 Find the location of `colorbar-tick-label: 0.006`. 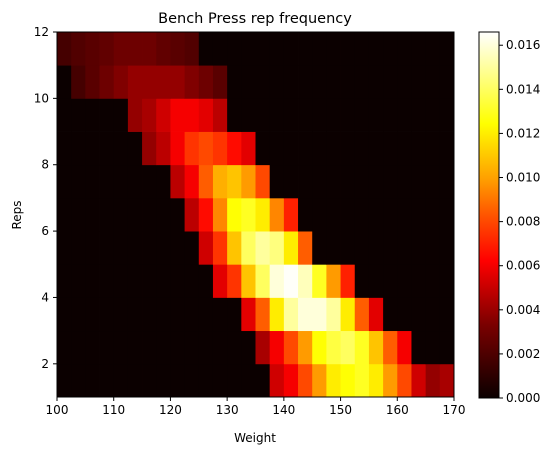

colorbar-tick-label: 0.006 is located at coordinates (523, 266).